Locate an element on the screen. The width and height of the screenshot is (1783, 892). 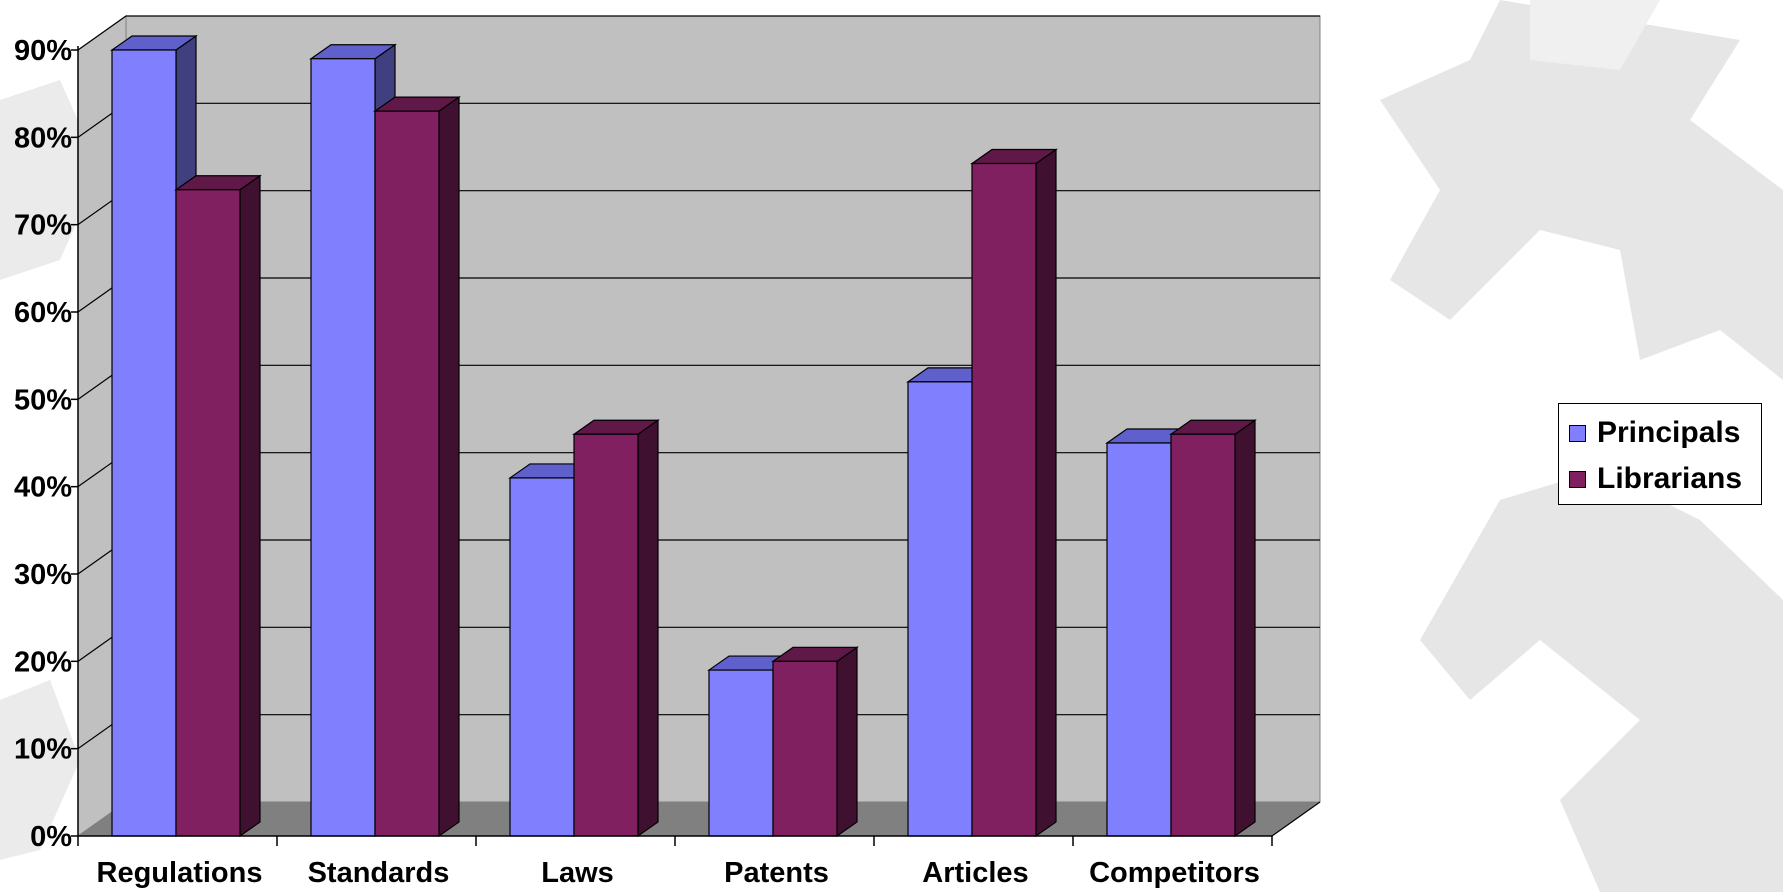
bar-librarians-regulations is located at coordinates (218, 506).